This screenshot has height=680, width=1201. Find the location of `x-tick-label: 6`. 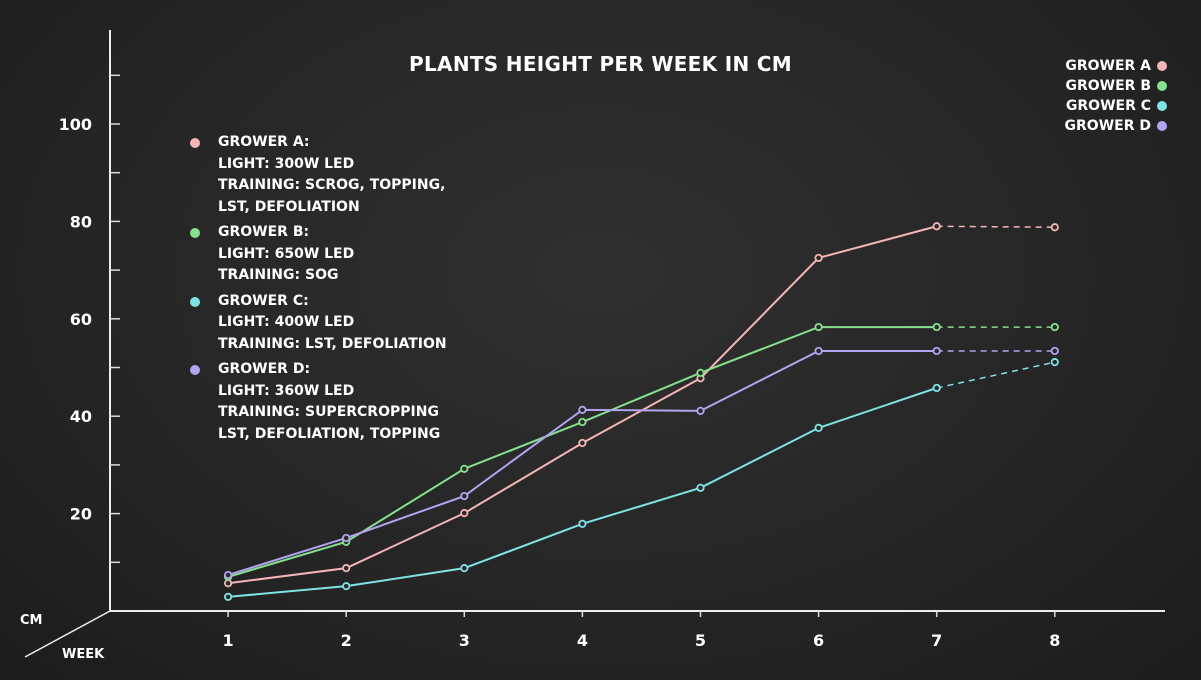

x-tick-label: 6 is located at coordinates (818, 640).